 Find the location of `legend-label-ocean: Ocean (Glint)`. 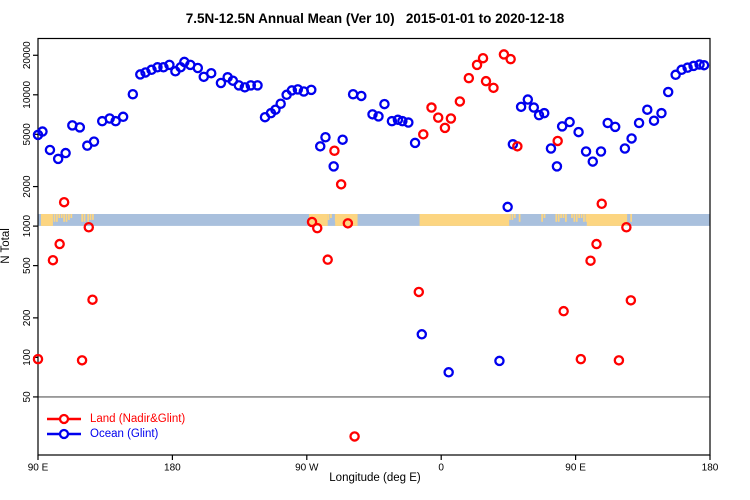

legend-label-ocean: Ocean (Glint) is located at coordinates (124, 434).